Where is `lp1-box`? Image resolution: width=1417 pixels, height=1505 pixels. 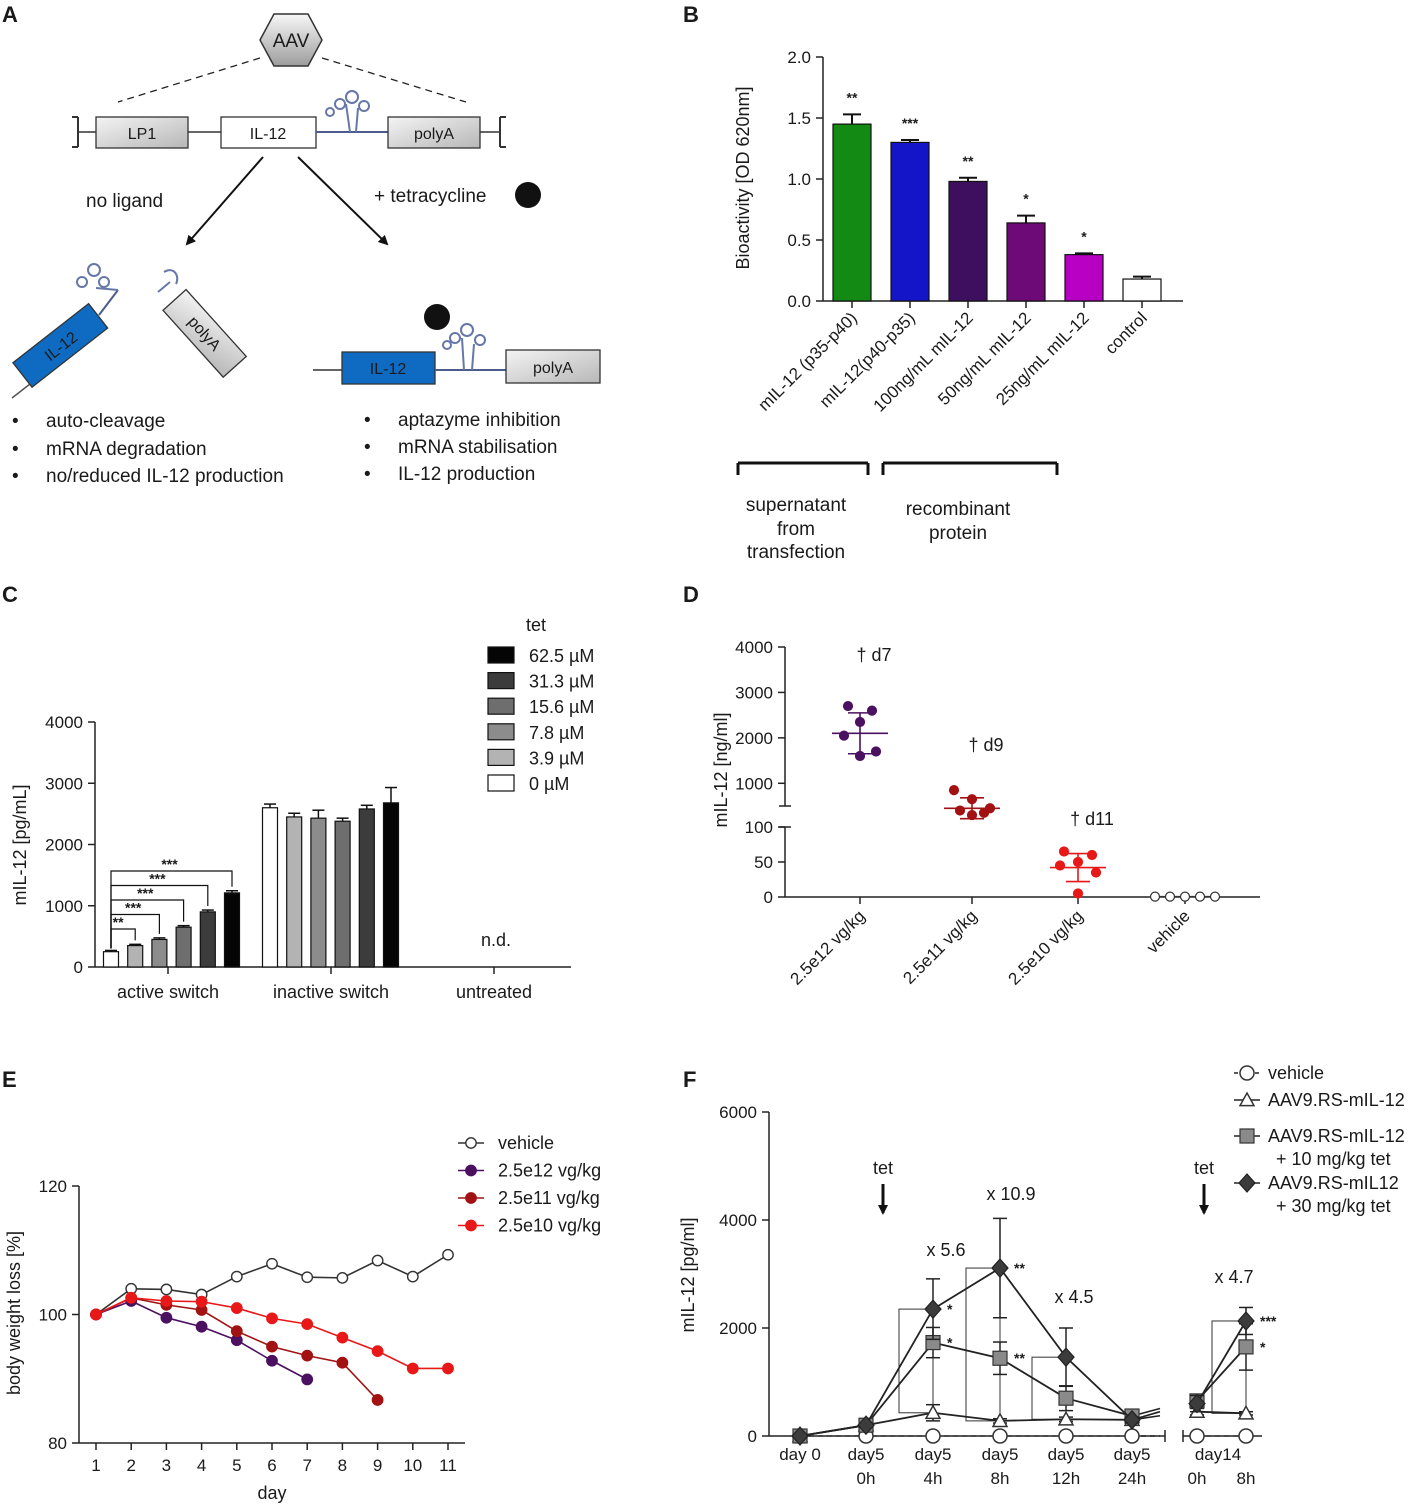
lp1-box is located at coordinates (142, 132).